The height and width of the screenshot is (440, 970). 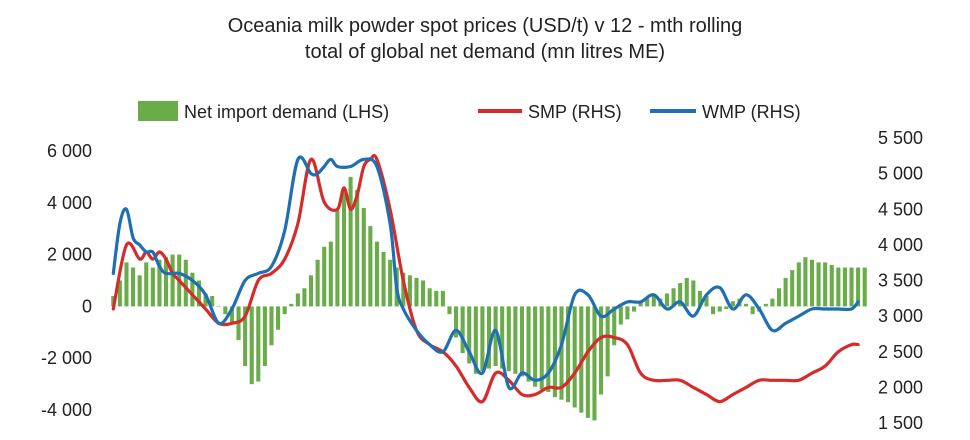 What do you see at coordinates (69, 203) in the screenshot?
I see `left-tick-label: 4 000` at bounding box center [69, 203].